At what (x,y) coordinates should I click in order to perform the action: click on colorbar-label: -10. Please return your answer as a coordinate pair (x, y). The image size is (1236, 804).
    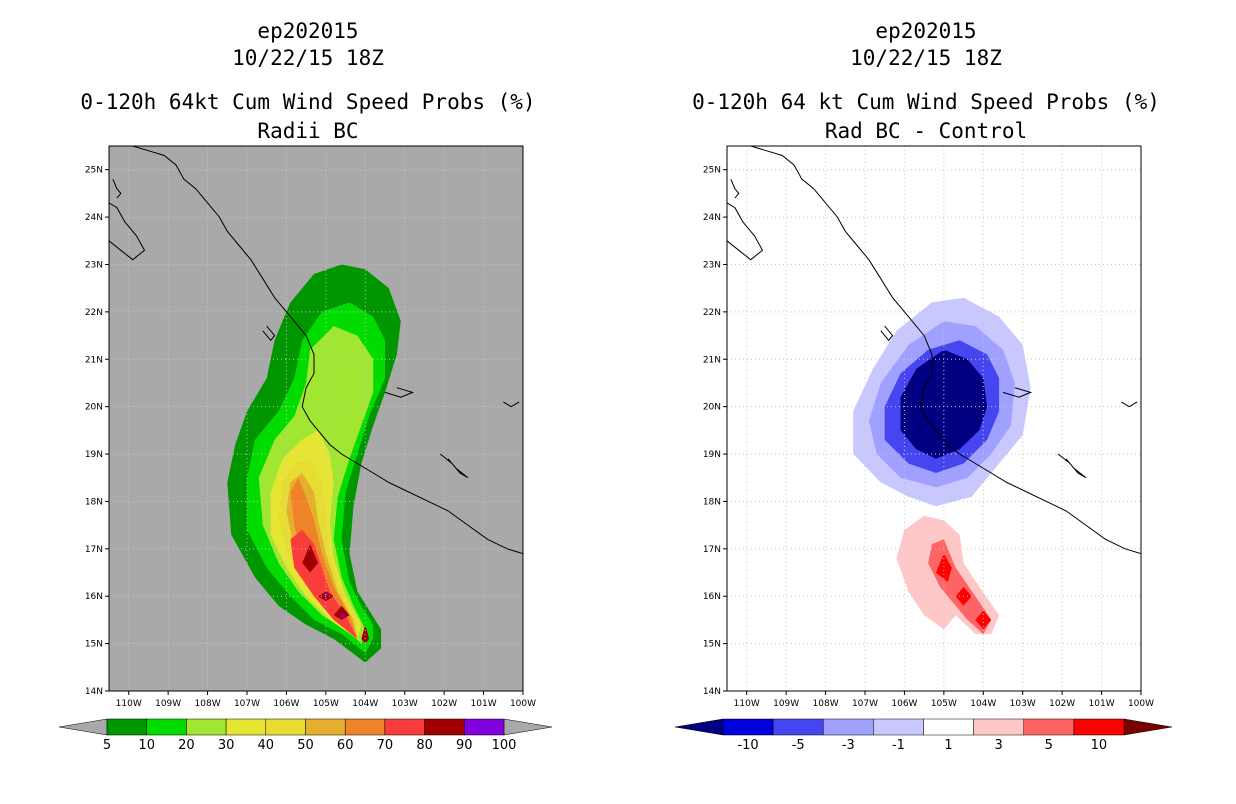
    Looking at the image, I should click on (747, 745).